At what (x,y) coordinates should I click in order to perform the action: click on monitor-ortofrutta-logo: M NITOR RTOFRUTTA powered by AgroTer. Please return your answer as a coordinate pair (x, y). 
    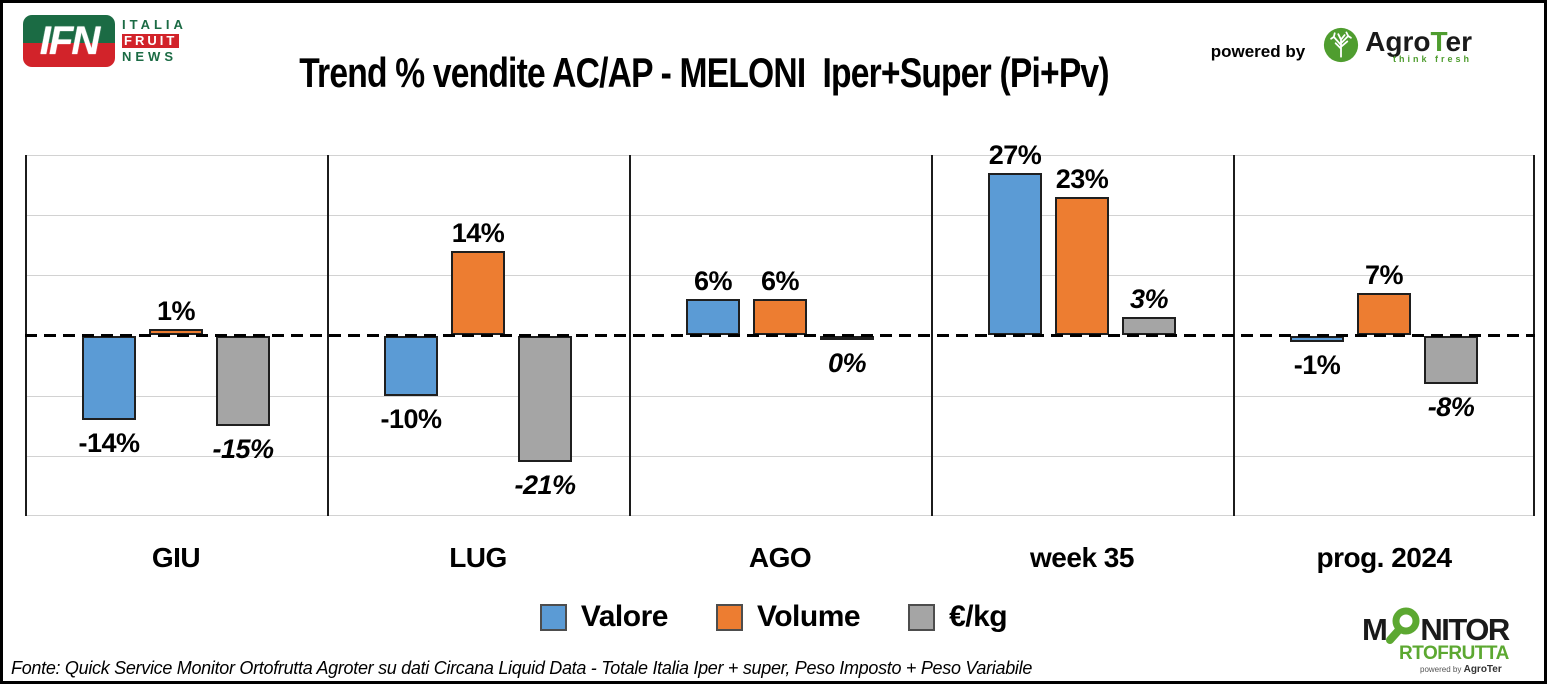
    Looking at the image, I should click on (1447, 641).